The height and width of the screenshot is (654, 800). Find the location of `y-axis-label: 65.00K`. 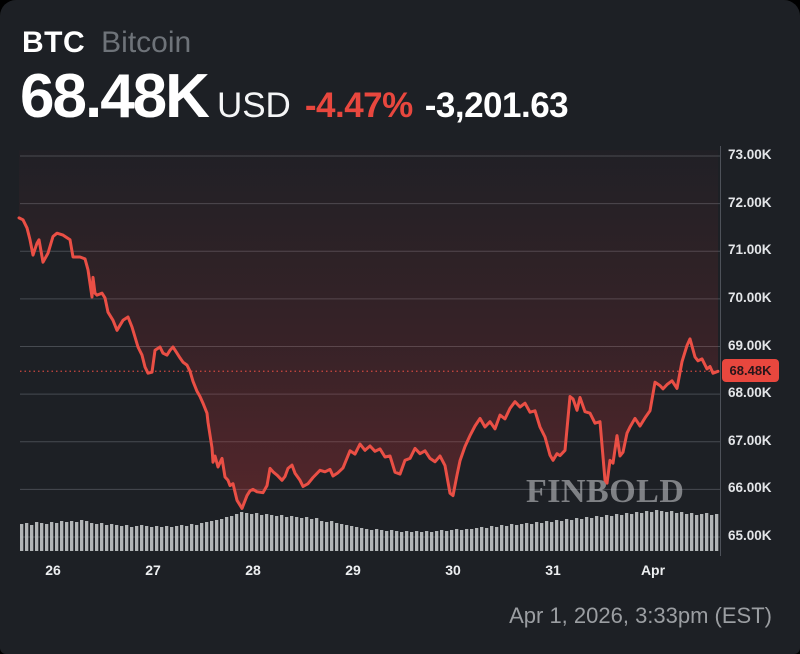

y-axis-label: 65.00K is located at coordinates (750, 535).